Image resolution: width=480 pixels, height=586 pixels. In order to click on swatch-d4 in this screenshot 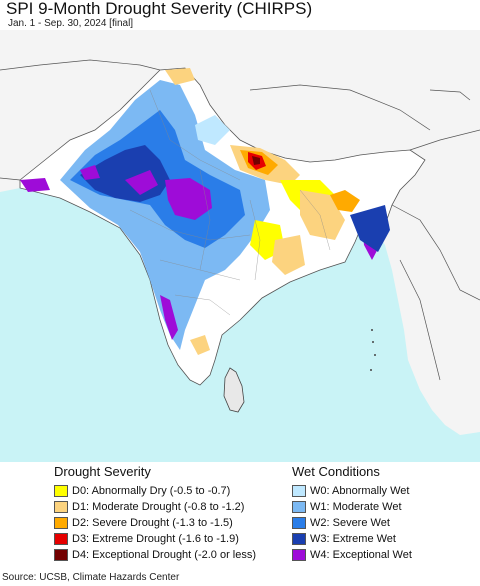, I will do `click(61, 555)`.